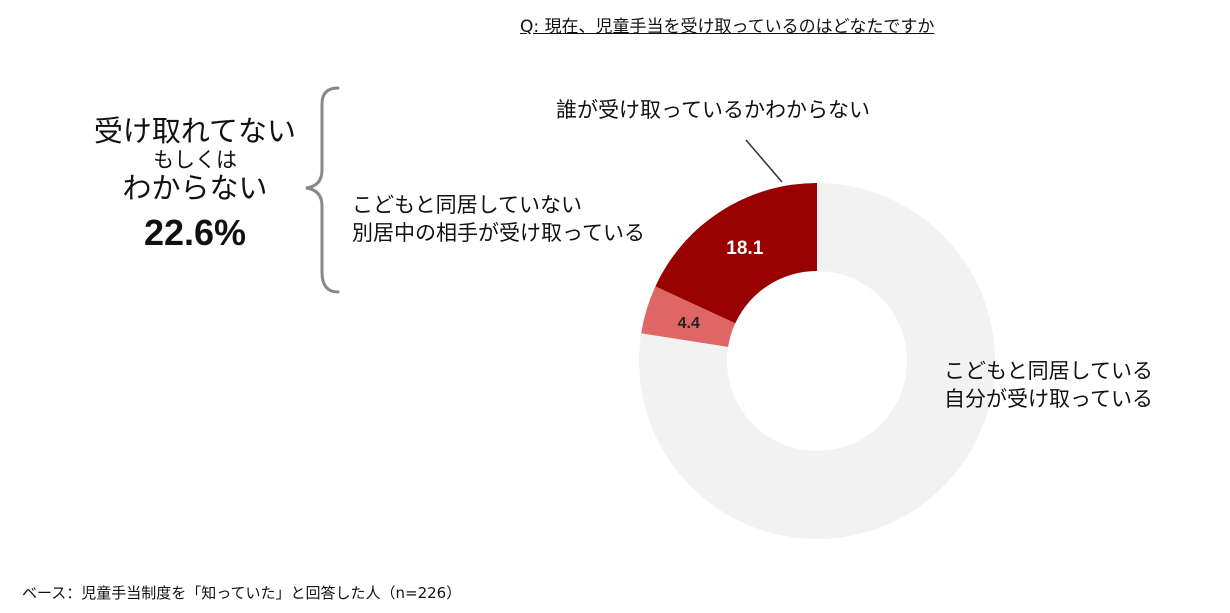  I want to click on summary-brace, so click(322, 190).